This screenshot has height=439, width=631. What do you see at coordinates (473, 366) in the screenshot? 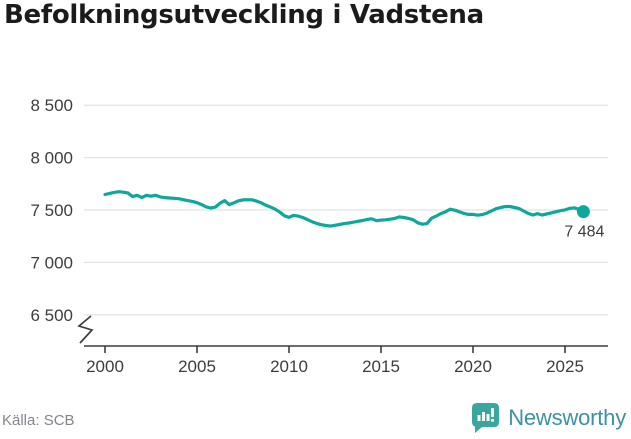
I see `x-axis-tick-label: 2020` at bounding box center [473, 366].